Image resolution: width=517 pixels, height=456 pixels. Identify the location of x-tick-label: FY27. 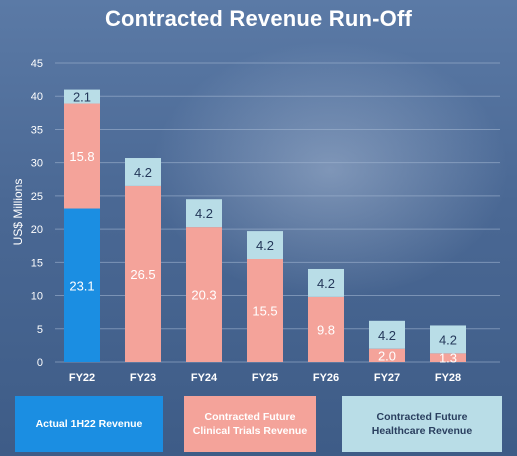
(387, 378).